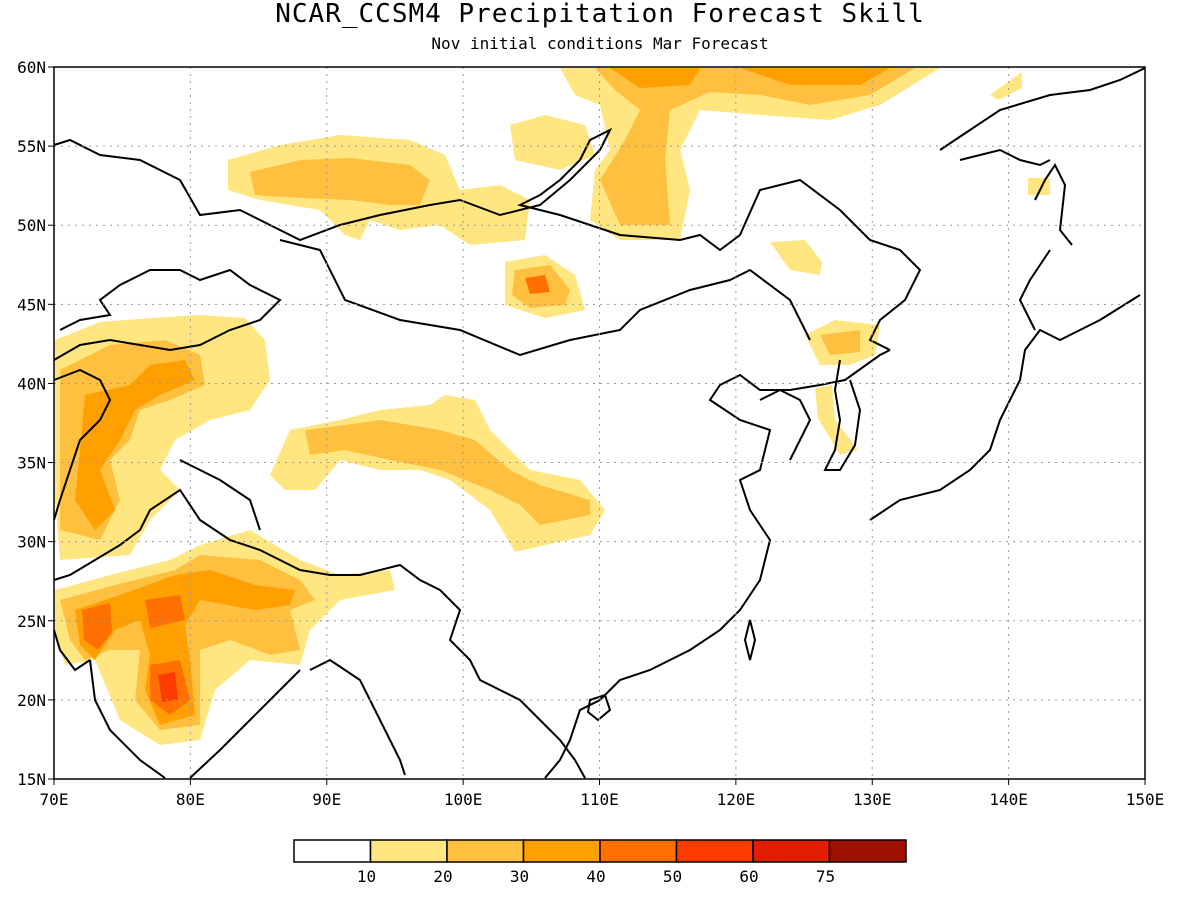 Image resolution: width=1200 pixels, height=900 pixels. Describe the element at coordinates (31, 542) in the screenshot. I see `lat-tick-label: 30N` at that location.